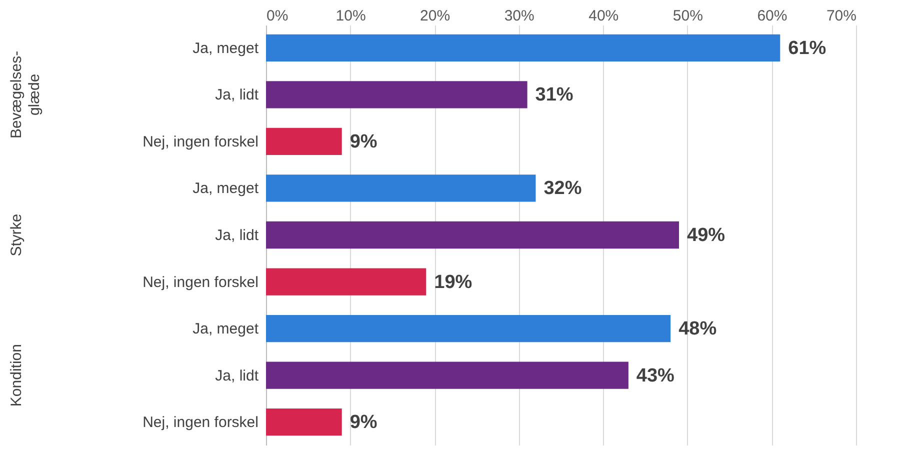 Image resolution: width=923 pixels, height=466 pixels. I want to click on data-label: 32%, so click(563, 189).